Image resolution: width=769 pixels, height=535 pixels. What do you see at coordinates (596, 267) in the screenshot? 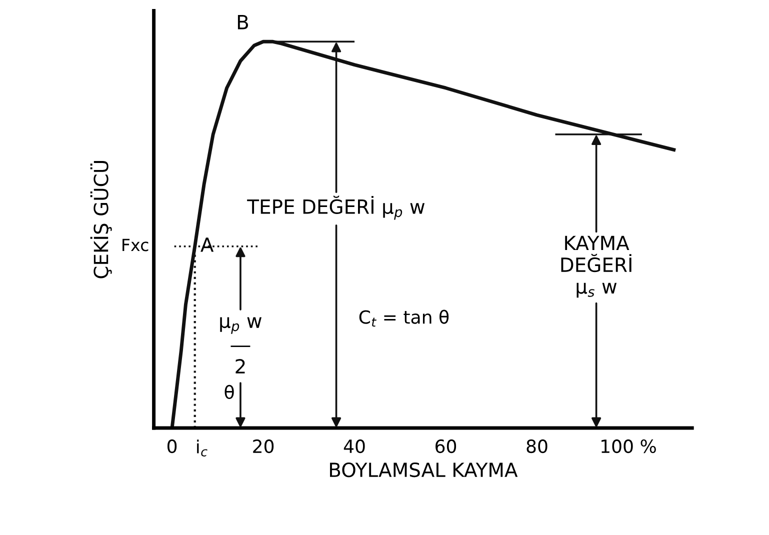
I see `annotation: KAYMA DEĞERİ μ$_{s}$ w` at bounding box center [596, 267].